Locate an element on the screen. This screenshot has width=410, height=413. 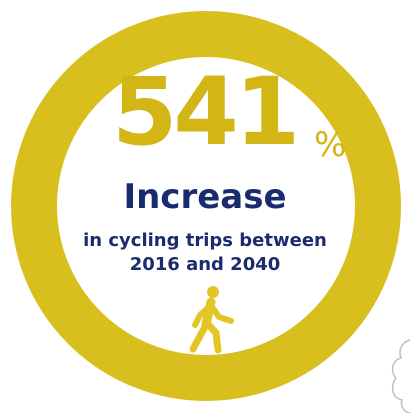
stat-description-line-2: 2016 and 2040 is located at coordinates (205, 264).